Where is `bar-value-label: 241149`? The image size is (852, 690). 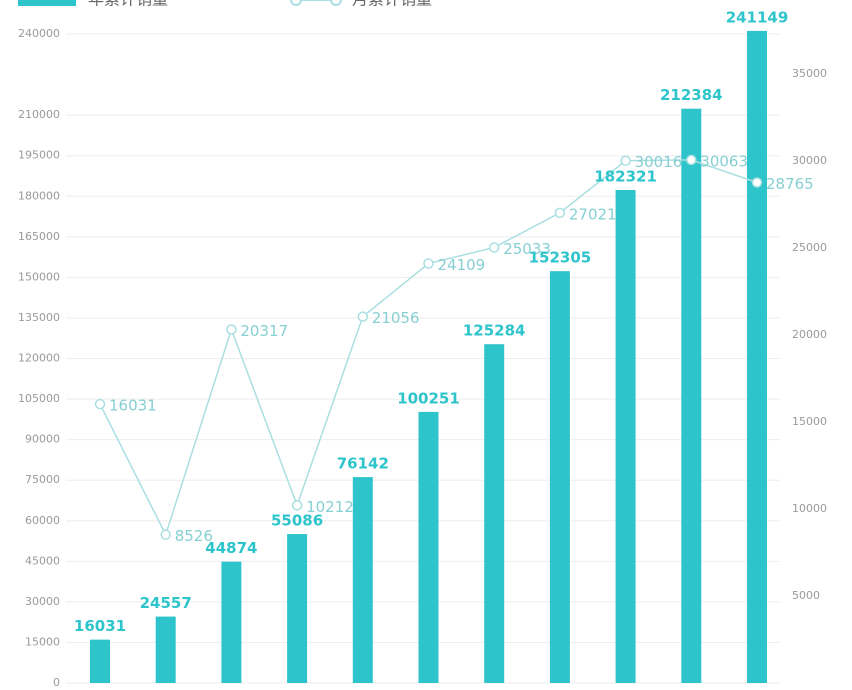
bar-value-label: 241149 is located at coordinates (757, 17).